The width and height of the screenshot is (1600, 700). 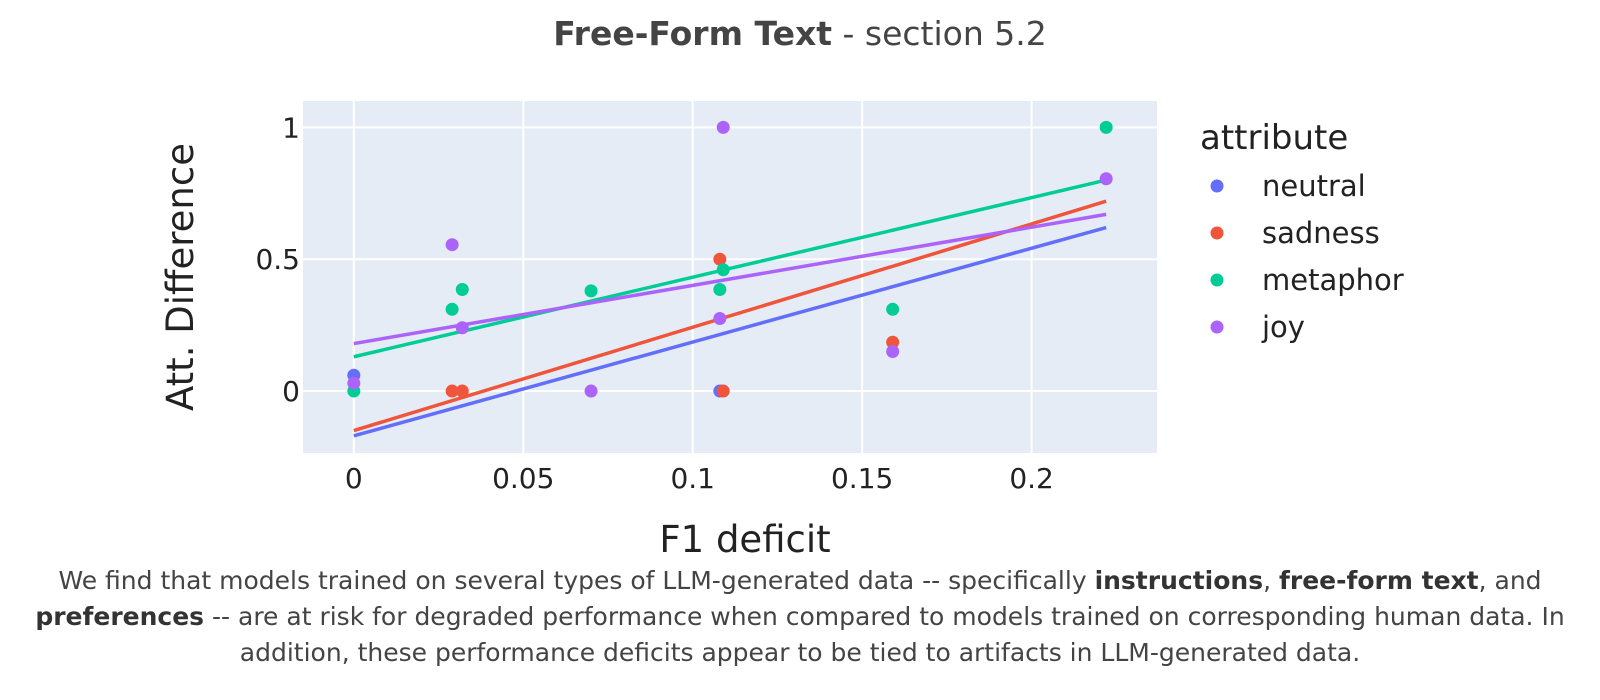 What do you see at coordinates (354, 478) in the screenshot?
I see `x-tick-label: 0` at bounding box center [354, 478].